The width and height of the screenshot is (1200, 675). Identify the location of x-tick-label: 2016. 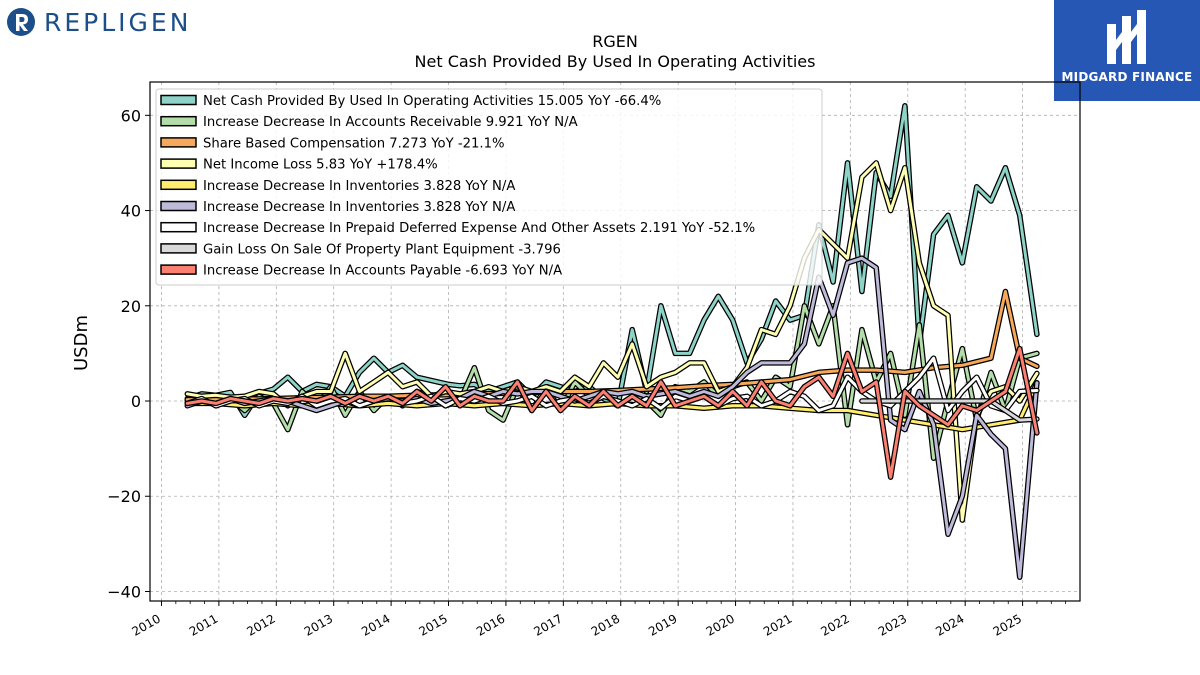
(490, 624).